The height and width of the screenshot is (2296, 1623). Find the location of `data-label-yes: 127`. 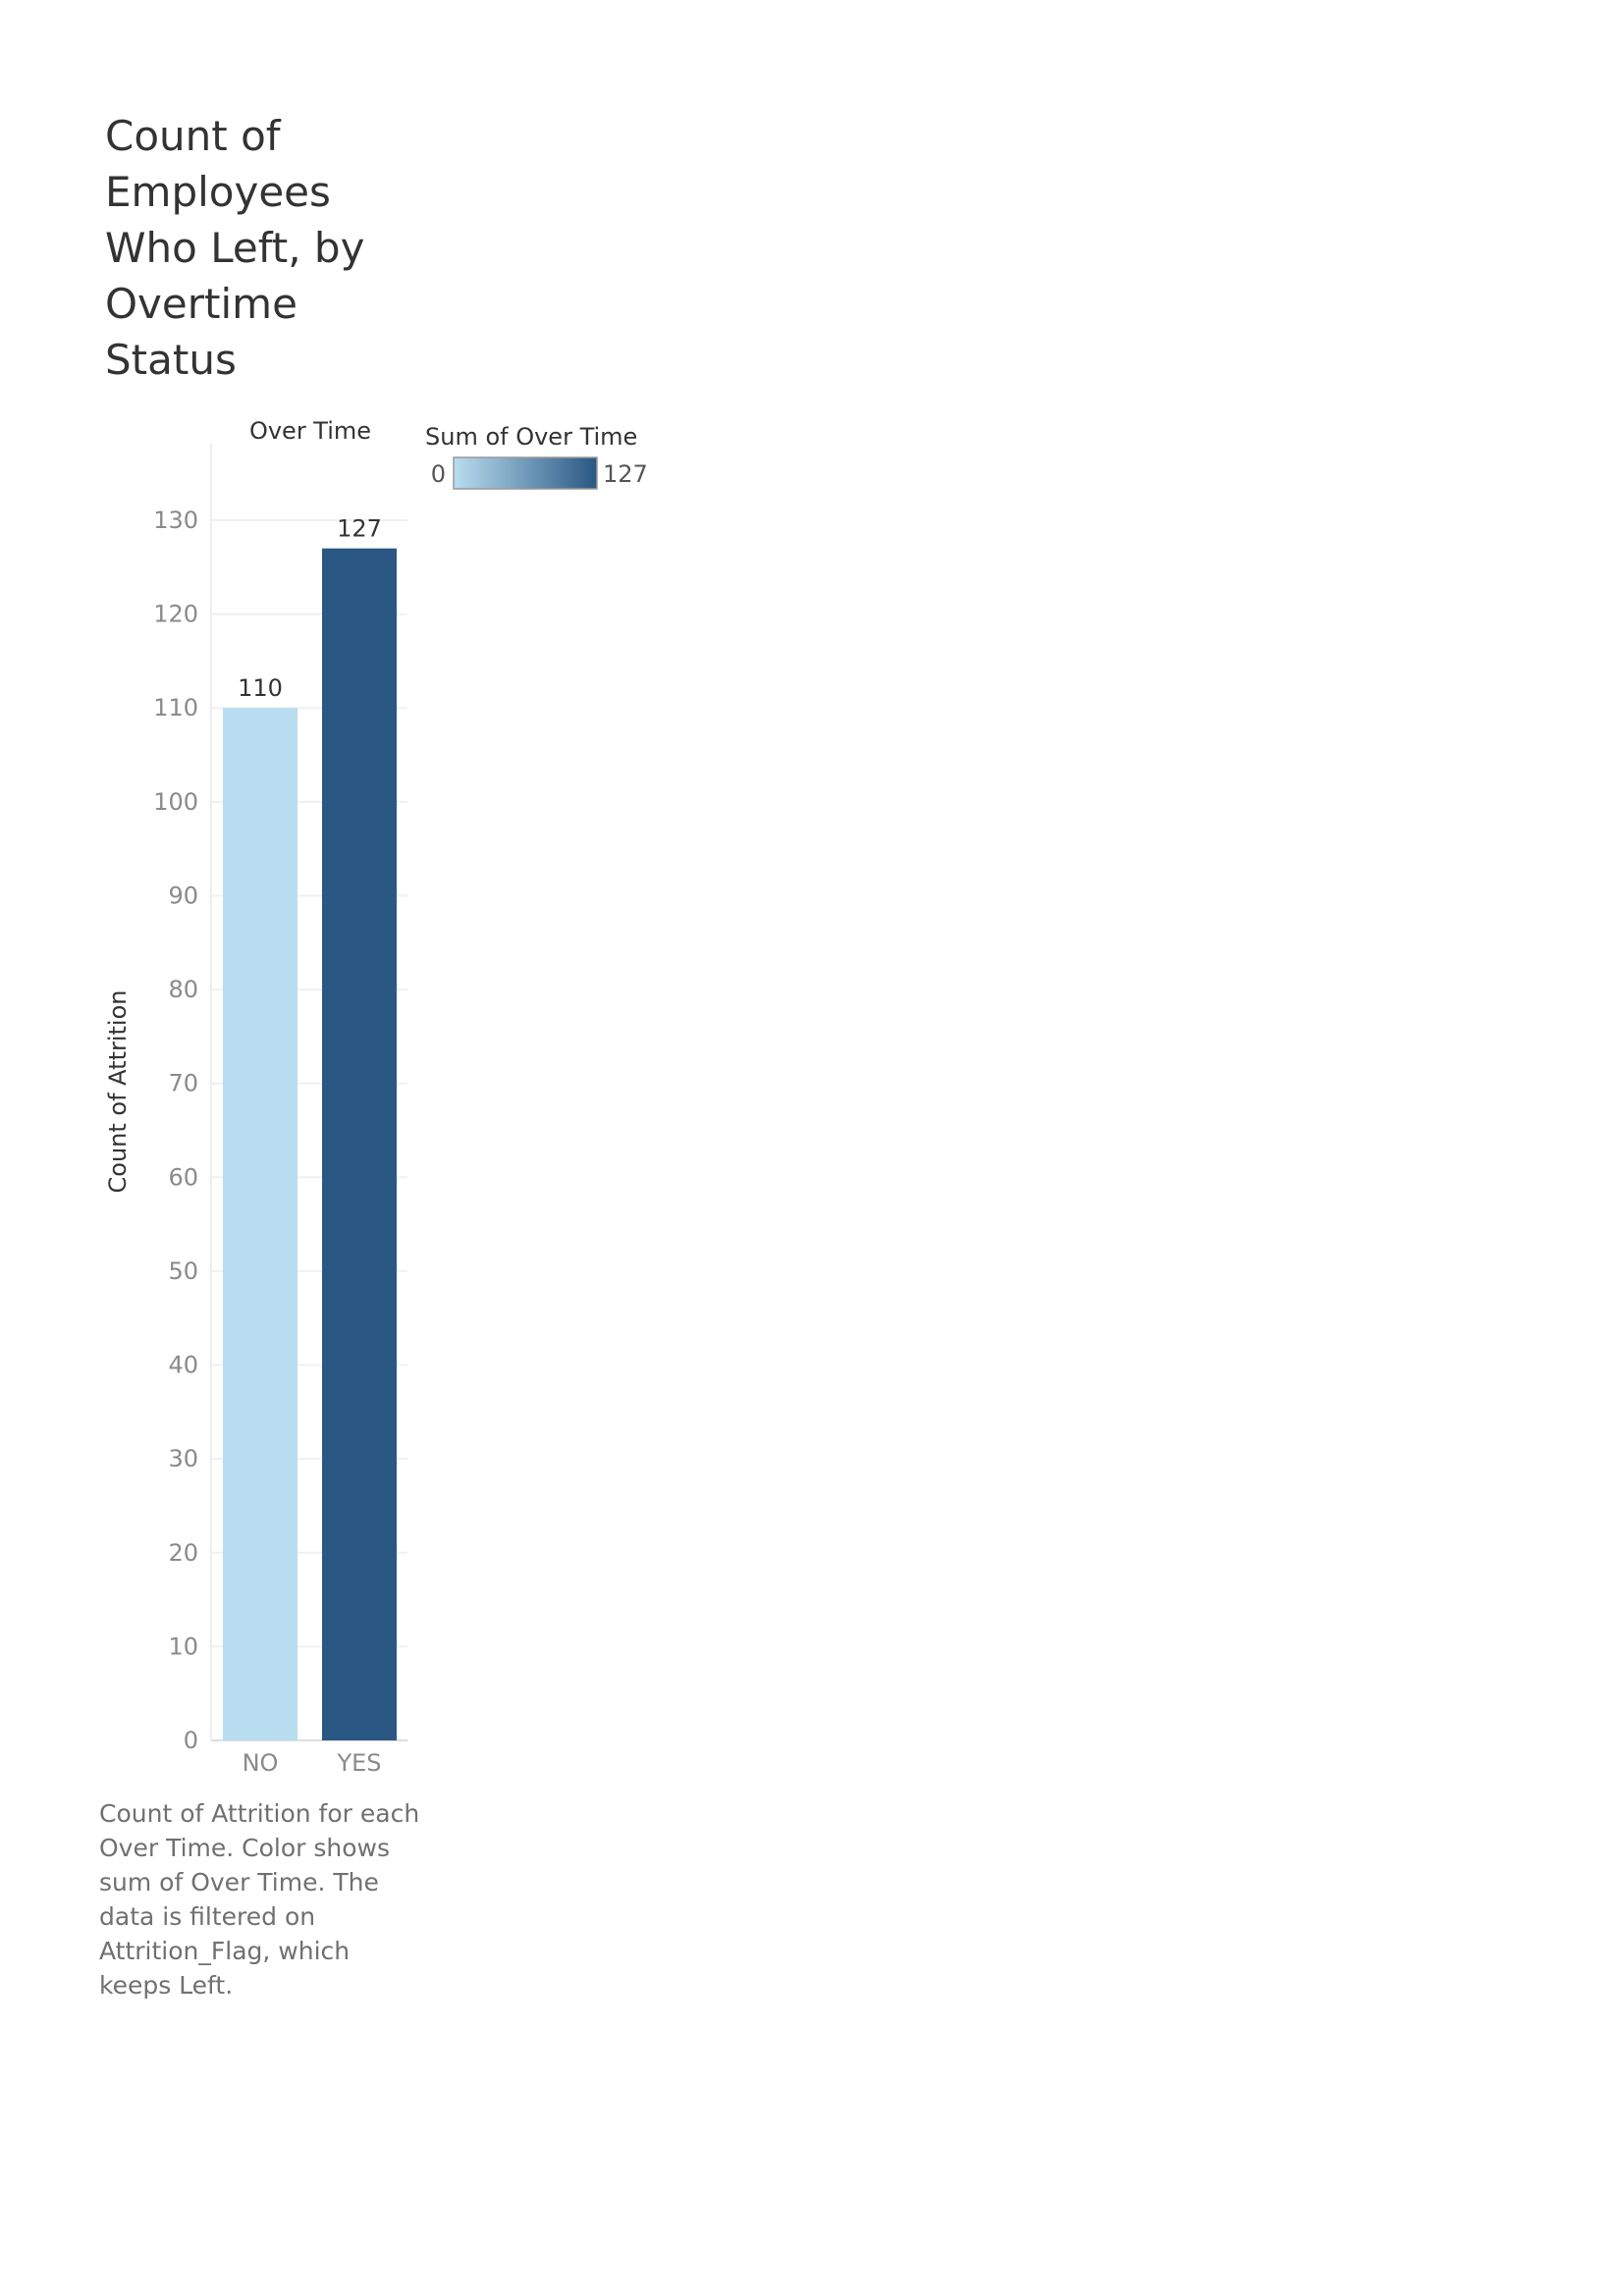

data-label-yes: 127 is located at coordinates (359, 529).